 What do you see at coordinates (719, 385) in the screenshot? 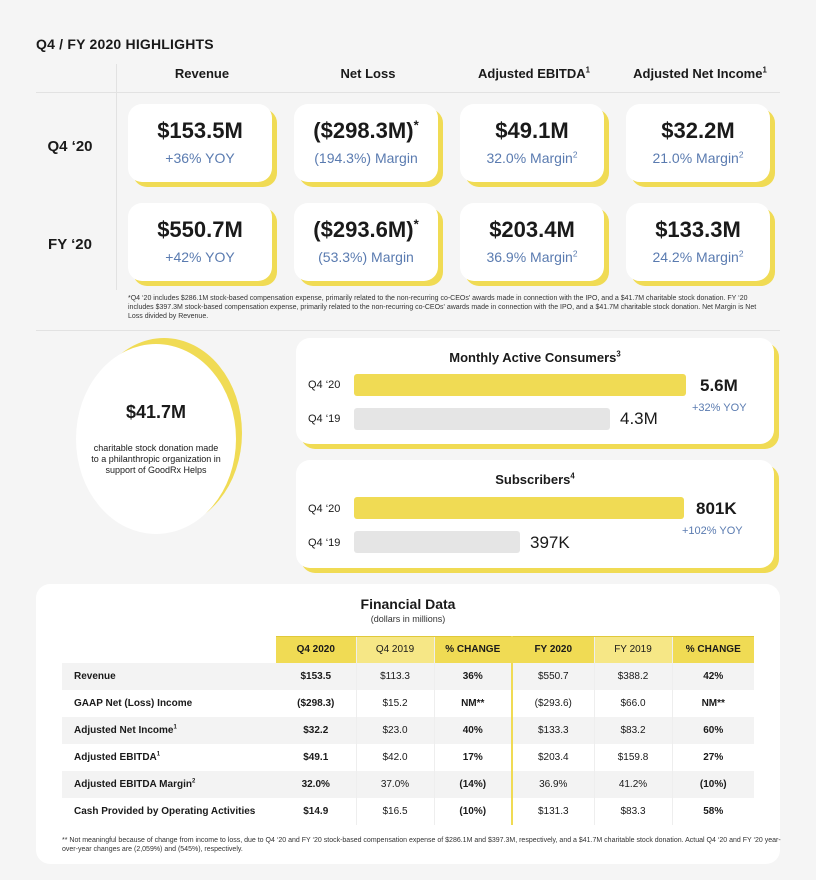
I see `mac-row1-value: 5.6M` at bounding box center [719, 385].